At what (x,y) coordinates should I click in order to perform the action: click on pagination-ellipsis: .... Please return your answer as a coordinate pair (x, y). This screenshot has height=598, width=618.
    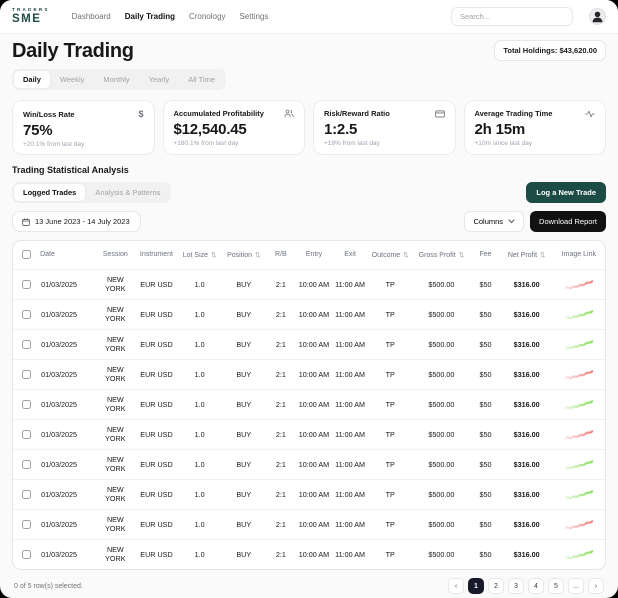
    Looking at the image, I should click on (576, 586).